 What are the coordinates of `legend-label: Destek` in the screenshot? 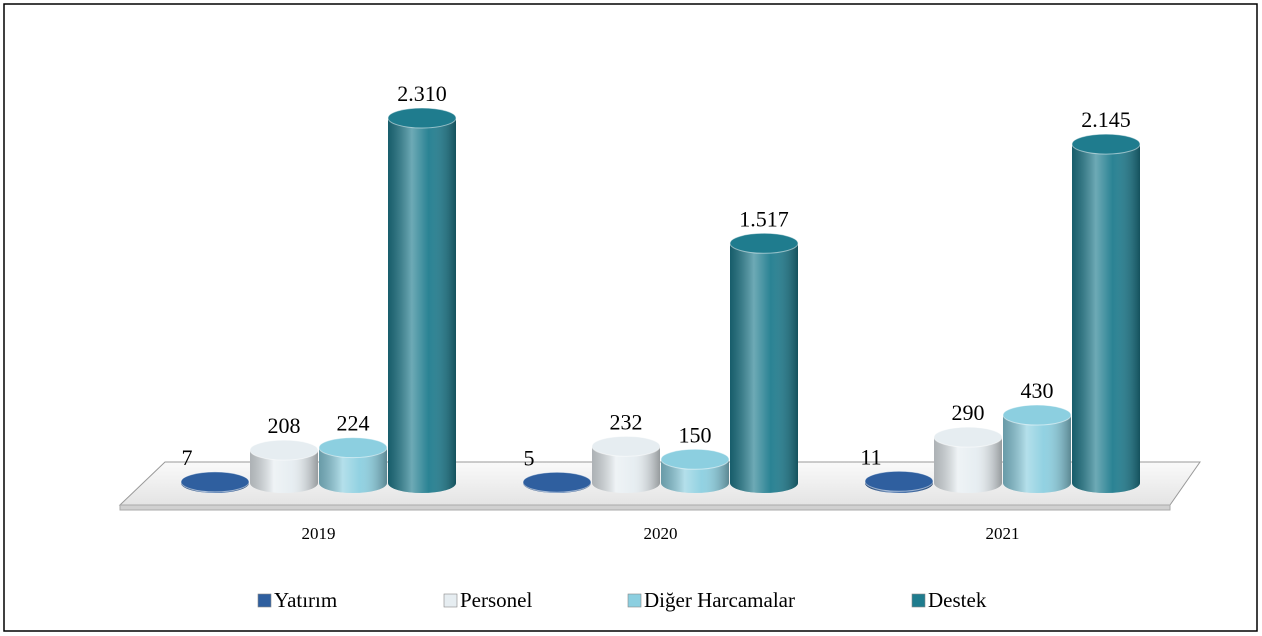 It's located at (957, 600).